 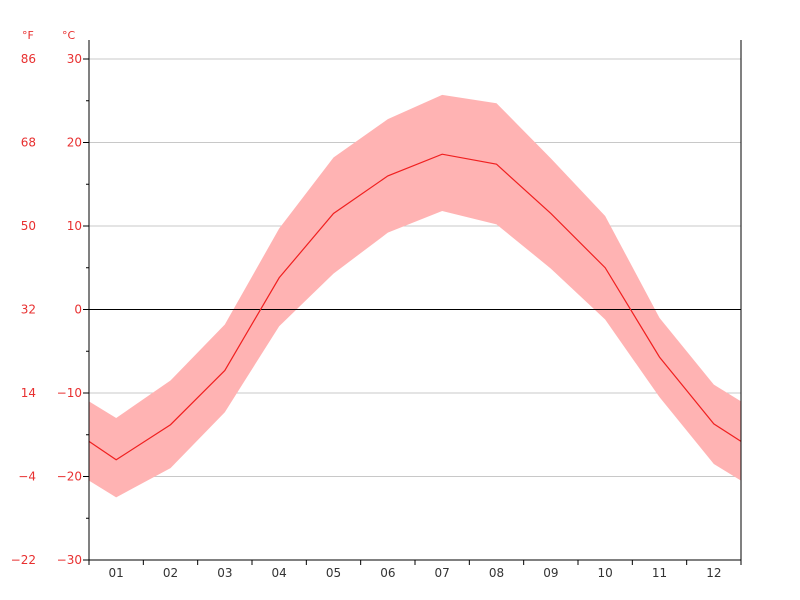 What do you see at coordinates (170, 573) in the screenshot?
I see `month-tick-label: 02` at bounding box center [170, 573].